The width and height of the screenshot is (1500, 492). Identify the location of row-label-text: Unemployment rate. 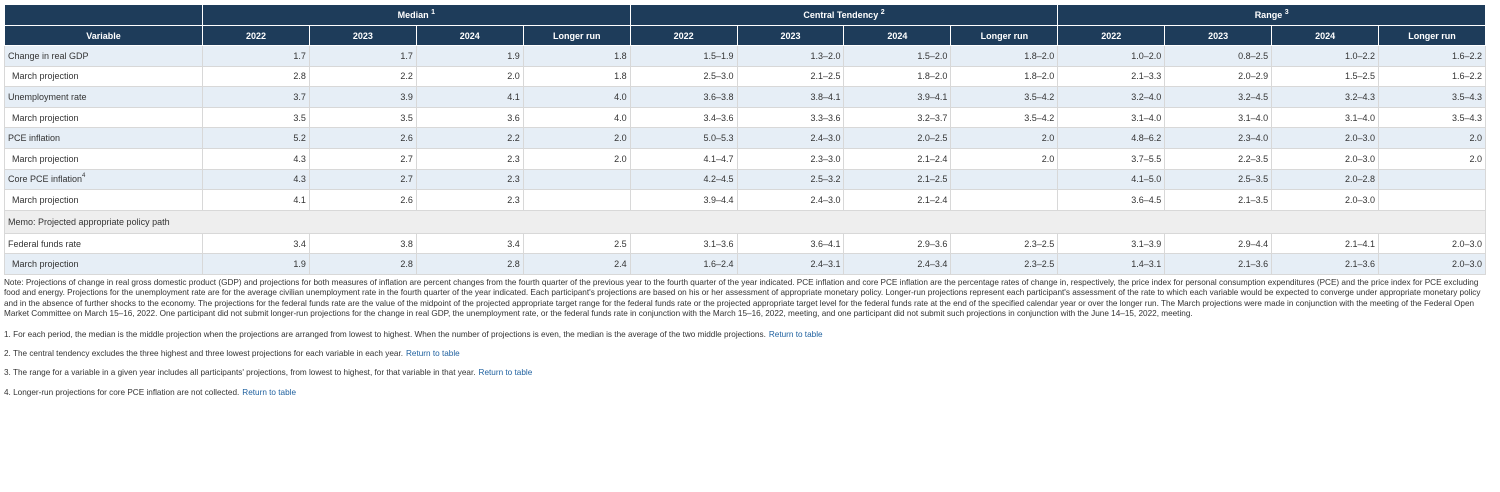
(47, 96).